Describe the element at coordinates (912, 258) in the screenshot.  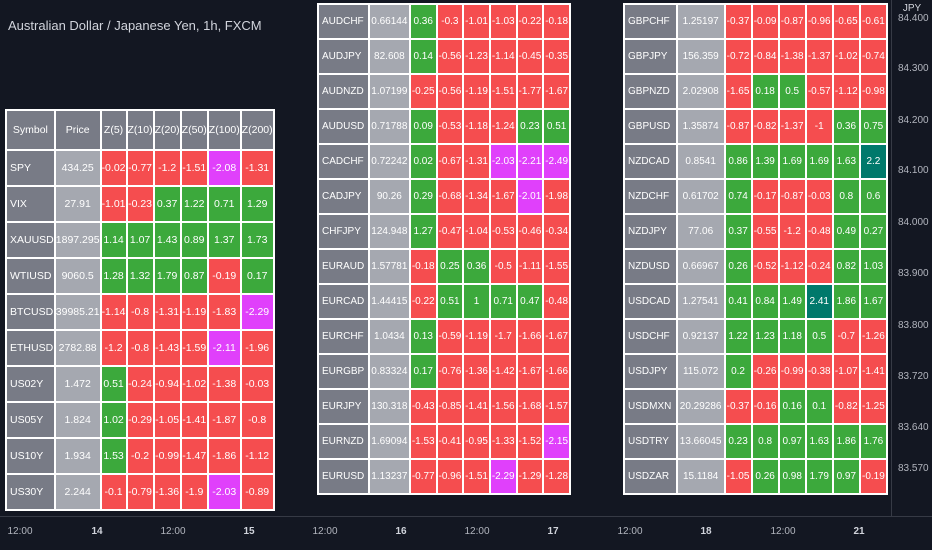
I see `price-axis` at that location.